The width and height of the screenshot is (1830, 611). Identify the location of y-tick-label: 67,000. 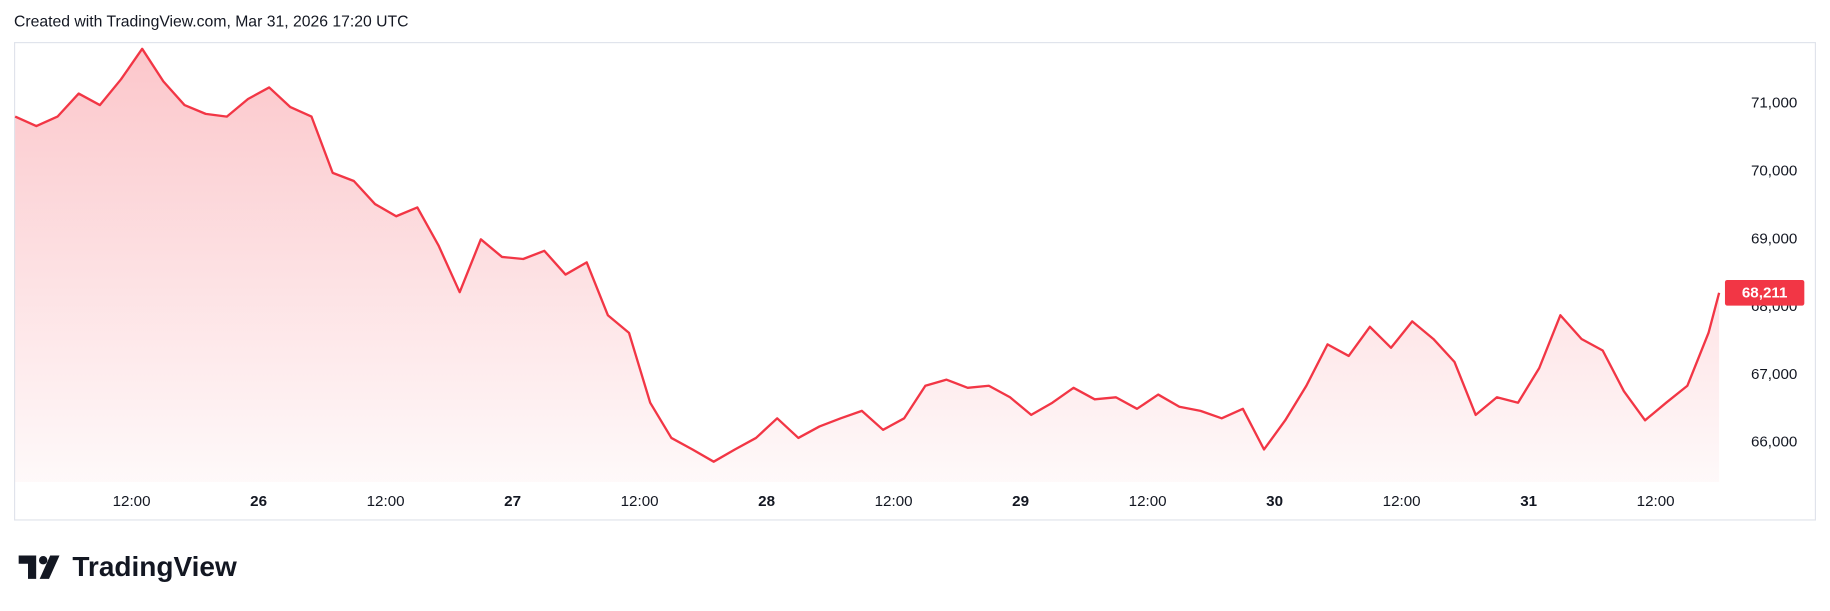
(1774, 374).